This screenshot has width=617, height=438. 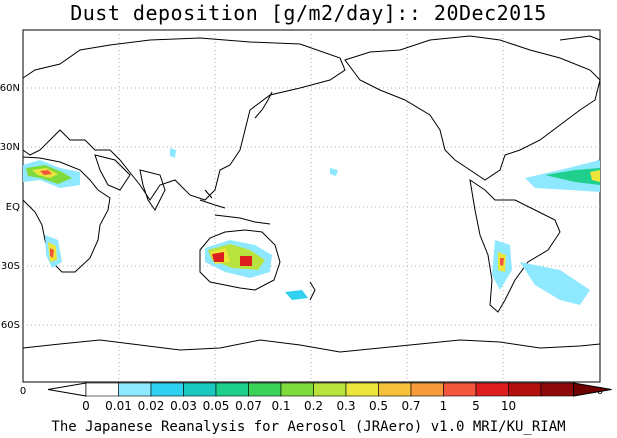 I want to click on axis-edge-label-left: 0, so click(x=23, y=391).